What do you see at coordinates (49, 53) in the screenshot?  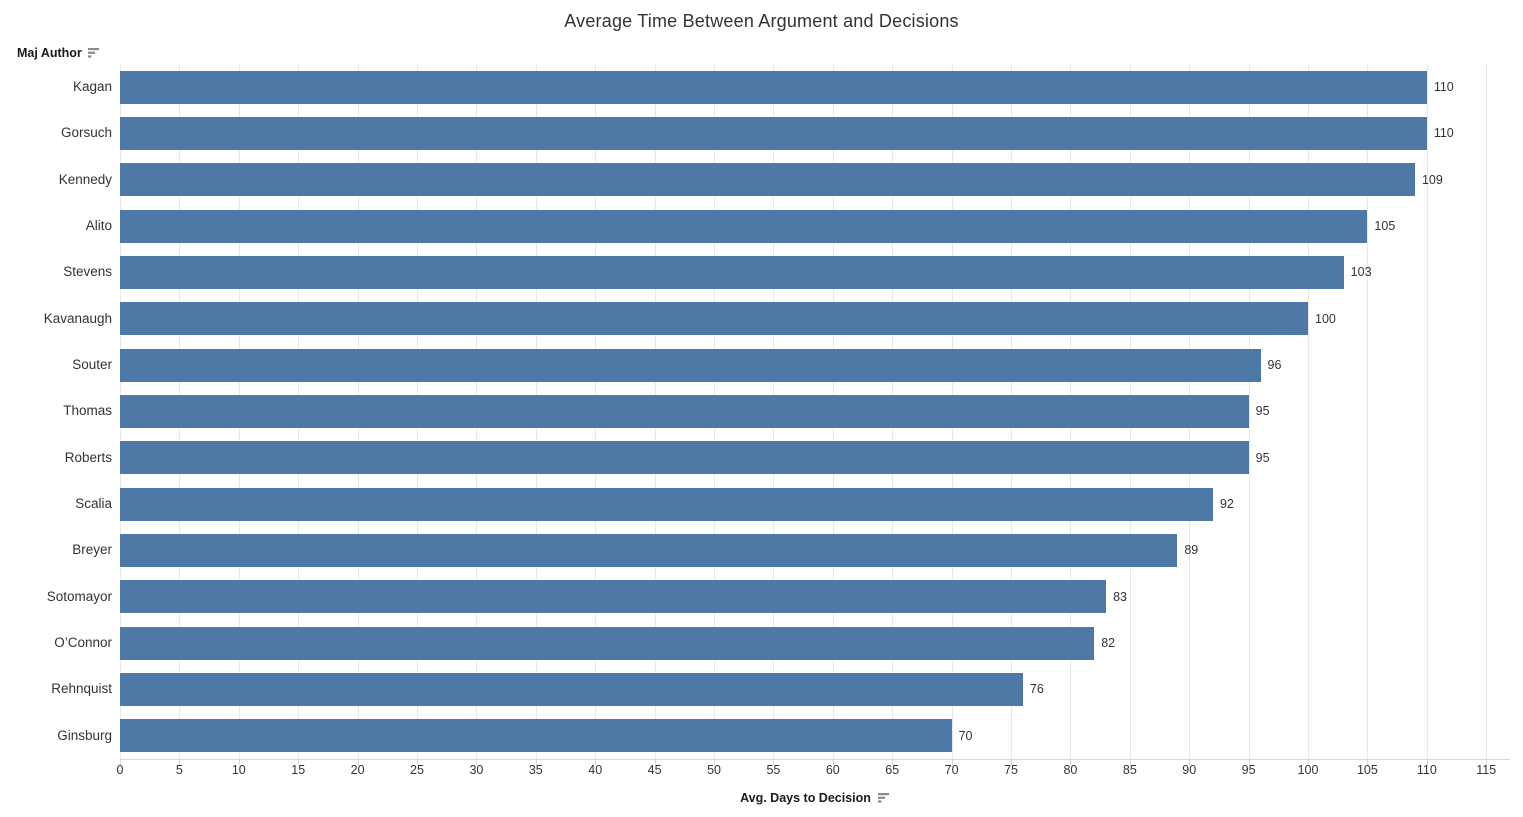 I see `row-field-label-text: Maj Author` at bounding box center [49, 53].